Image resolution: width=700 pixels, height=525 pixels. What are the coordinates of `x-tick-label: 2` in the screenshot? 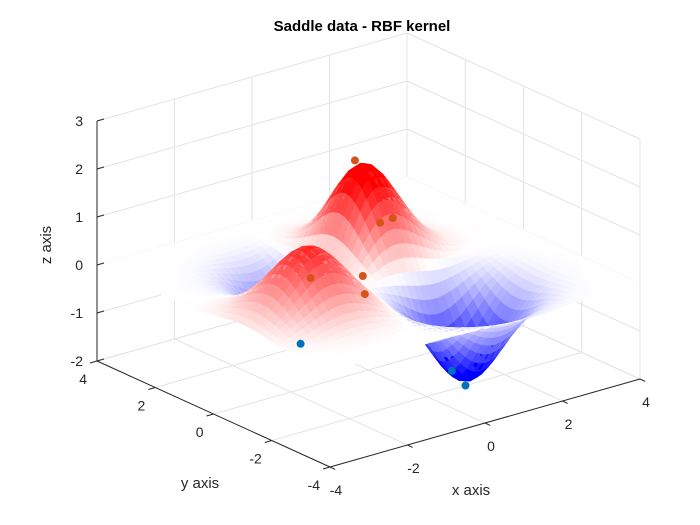 It's located at (569, 424).